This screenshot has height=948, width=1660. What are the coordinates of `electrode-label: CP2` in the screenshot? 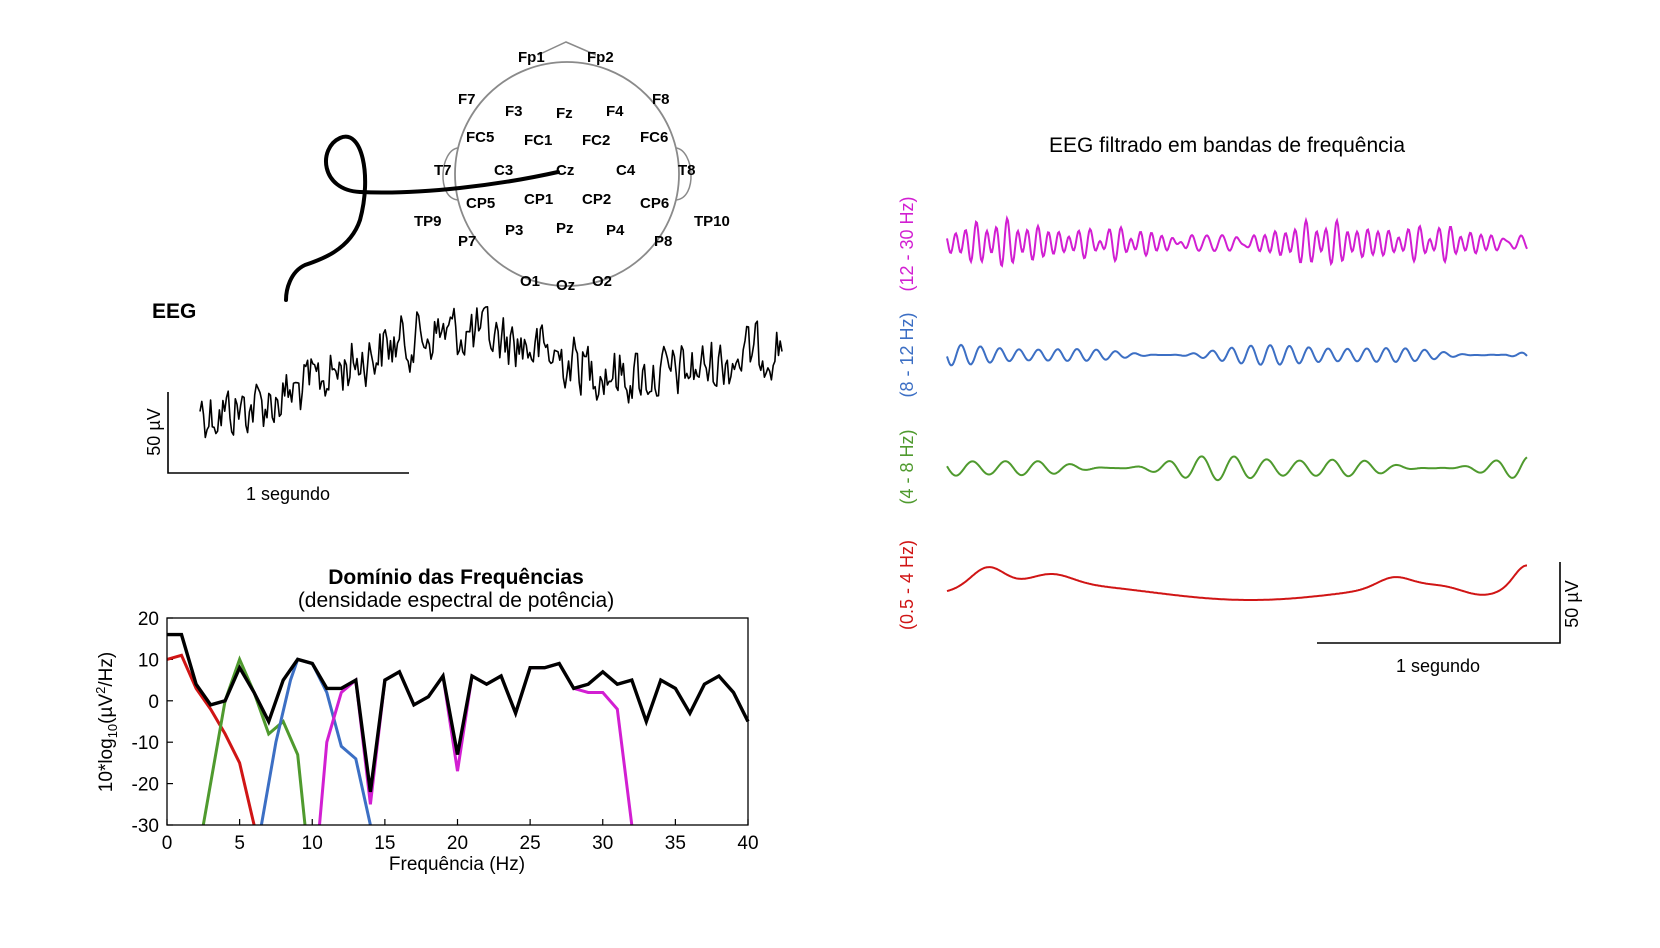 It's located at (596, 199).